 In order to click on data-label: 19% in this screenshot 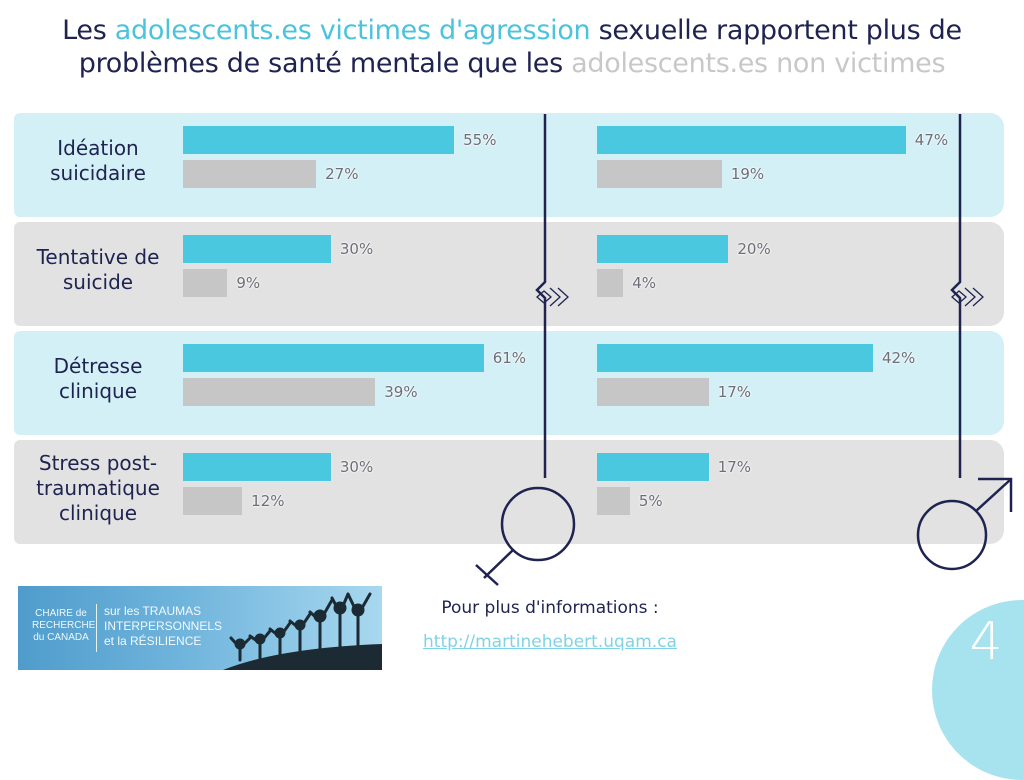, I will do `click(747, 174)`.